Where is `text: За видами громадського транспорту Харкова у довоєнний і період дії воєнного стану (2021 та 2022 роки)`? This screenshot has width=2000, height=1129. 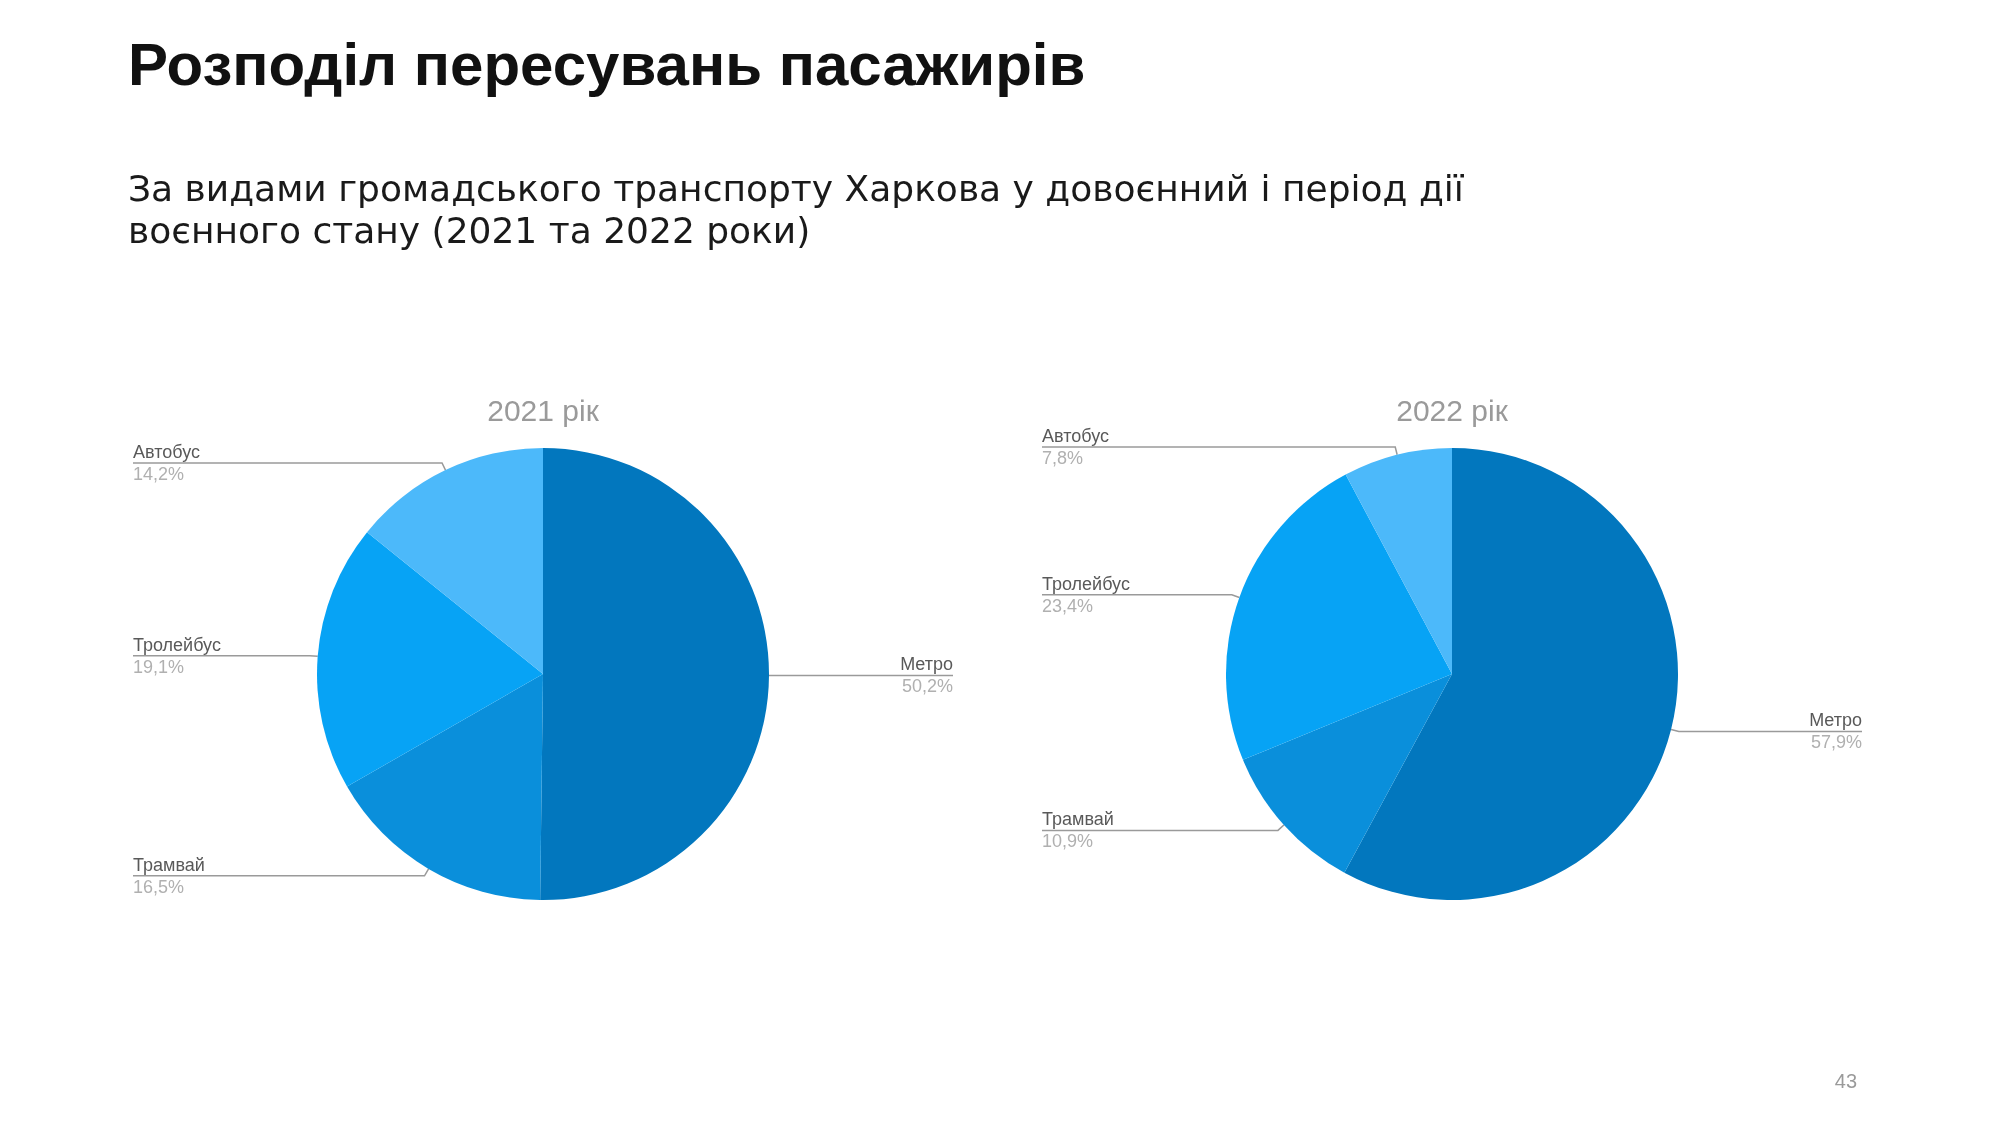
text: За видами громадського транспорту Харкова у довоєнний і період дії воєнного стану (2021 та 2022 роки) is located at coordinates (796, 210).